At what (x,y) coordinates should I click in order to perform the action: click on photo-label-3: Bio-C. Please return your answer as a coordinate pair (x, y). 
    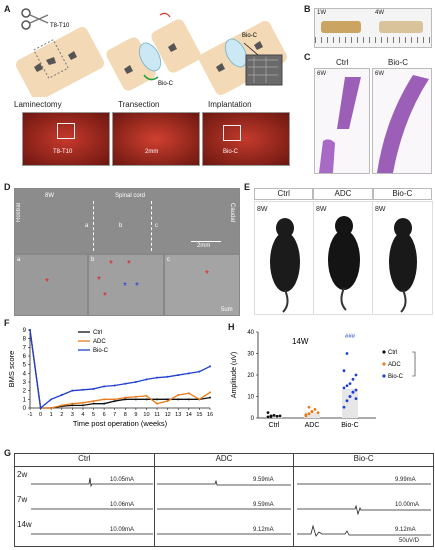
    Looking at the image, I should click on (231, 152).